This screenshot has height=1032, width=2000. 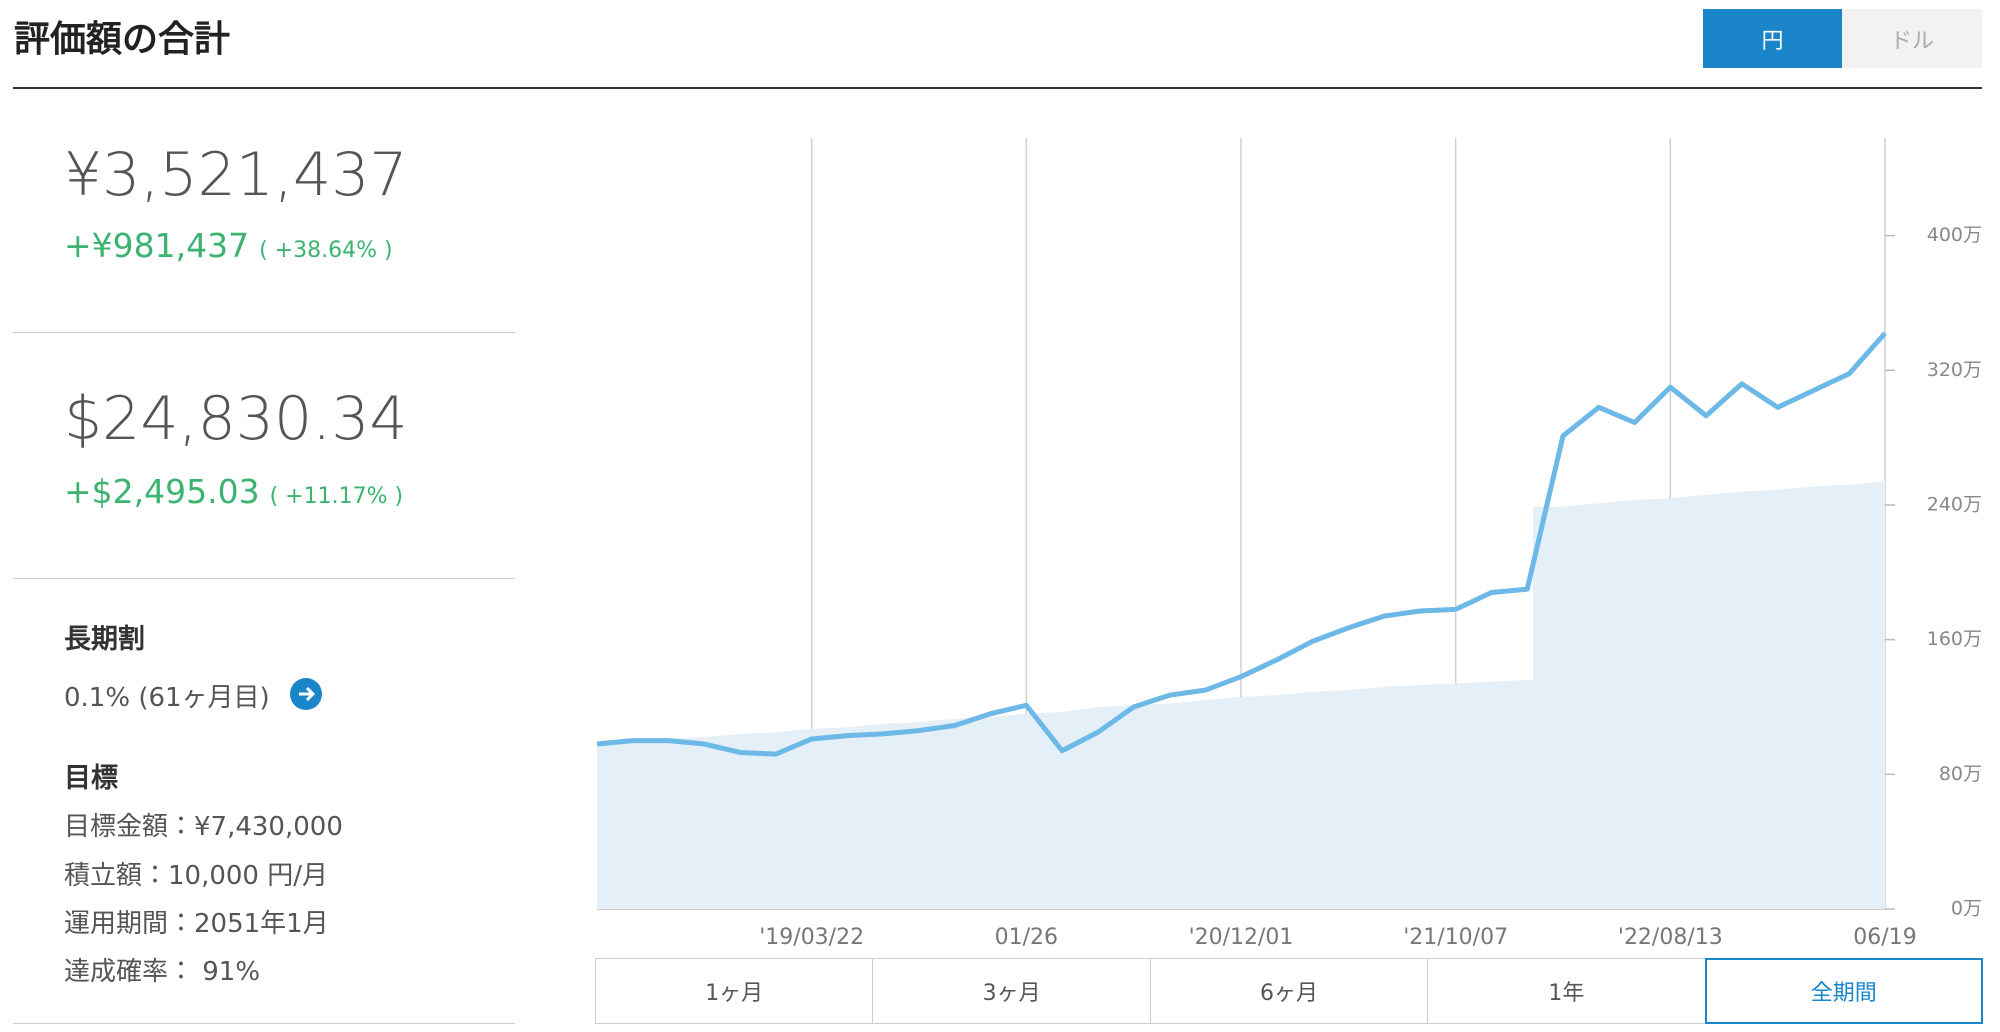 I want to click on y-tick-label: 320万, so click(x=1954, y=370).